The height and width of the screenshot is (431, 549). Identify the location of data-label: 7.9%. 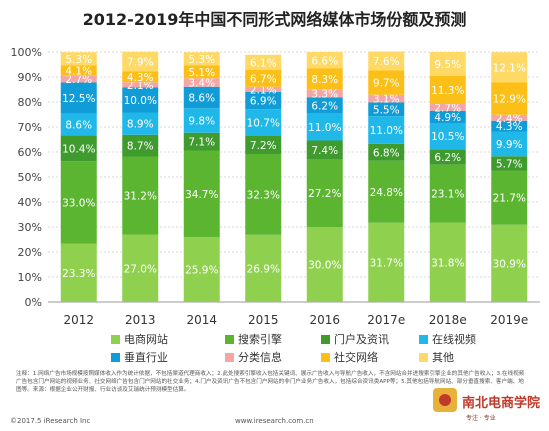
(140, 63).